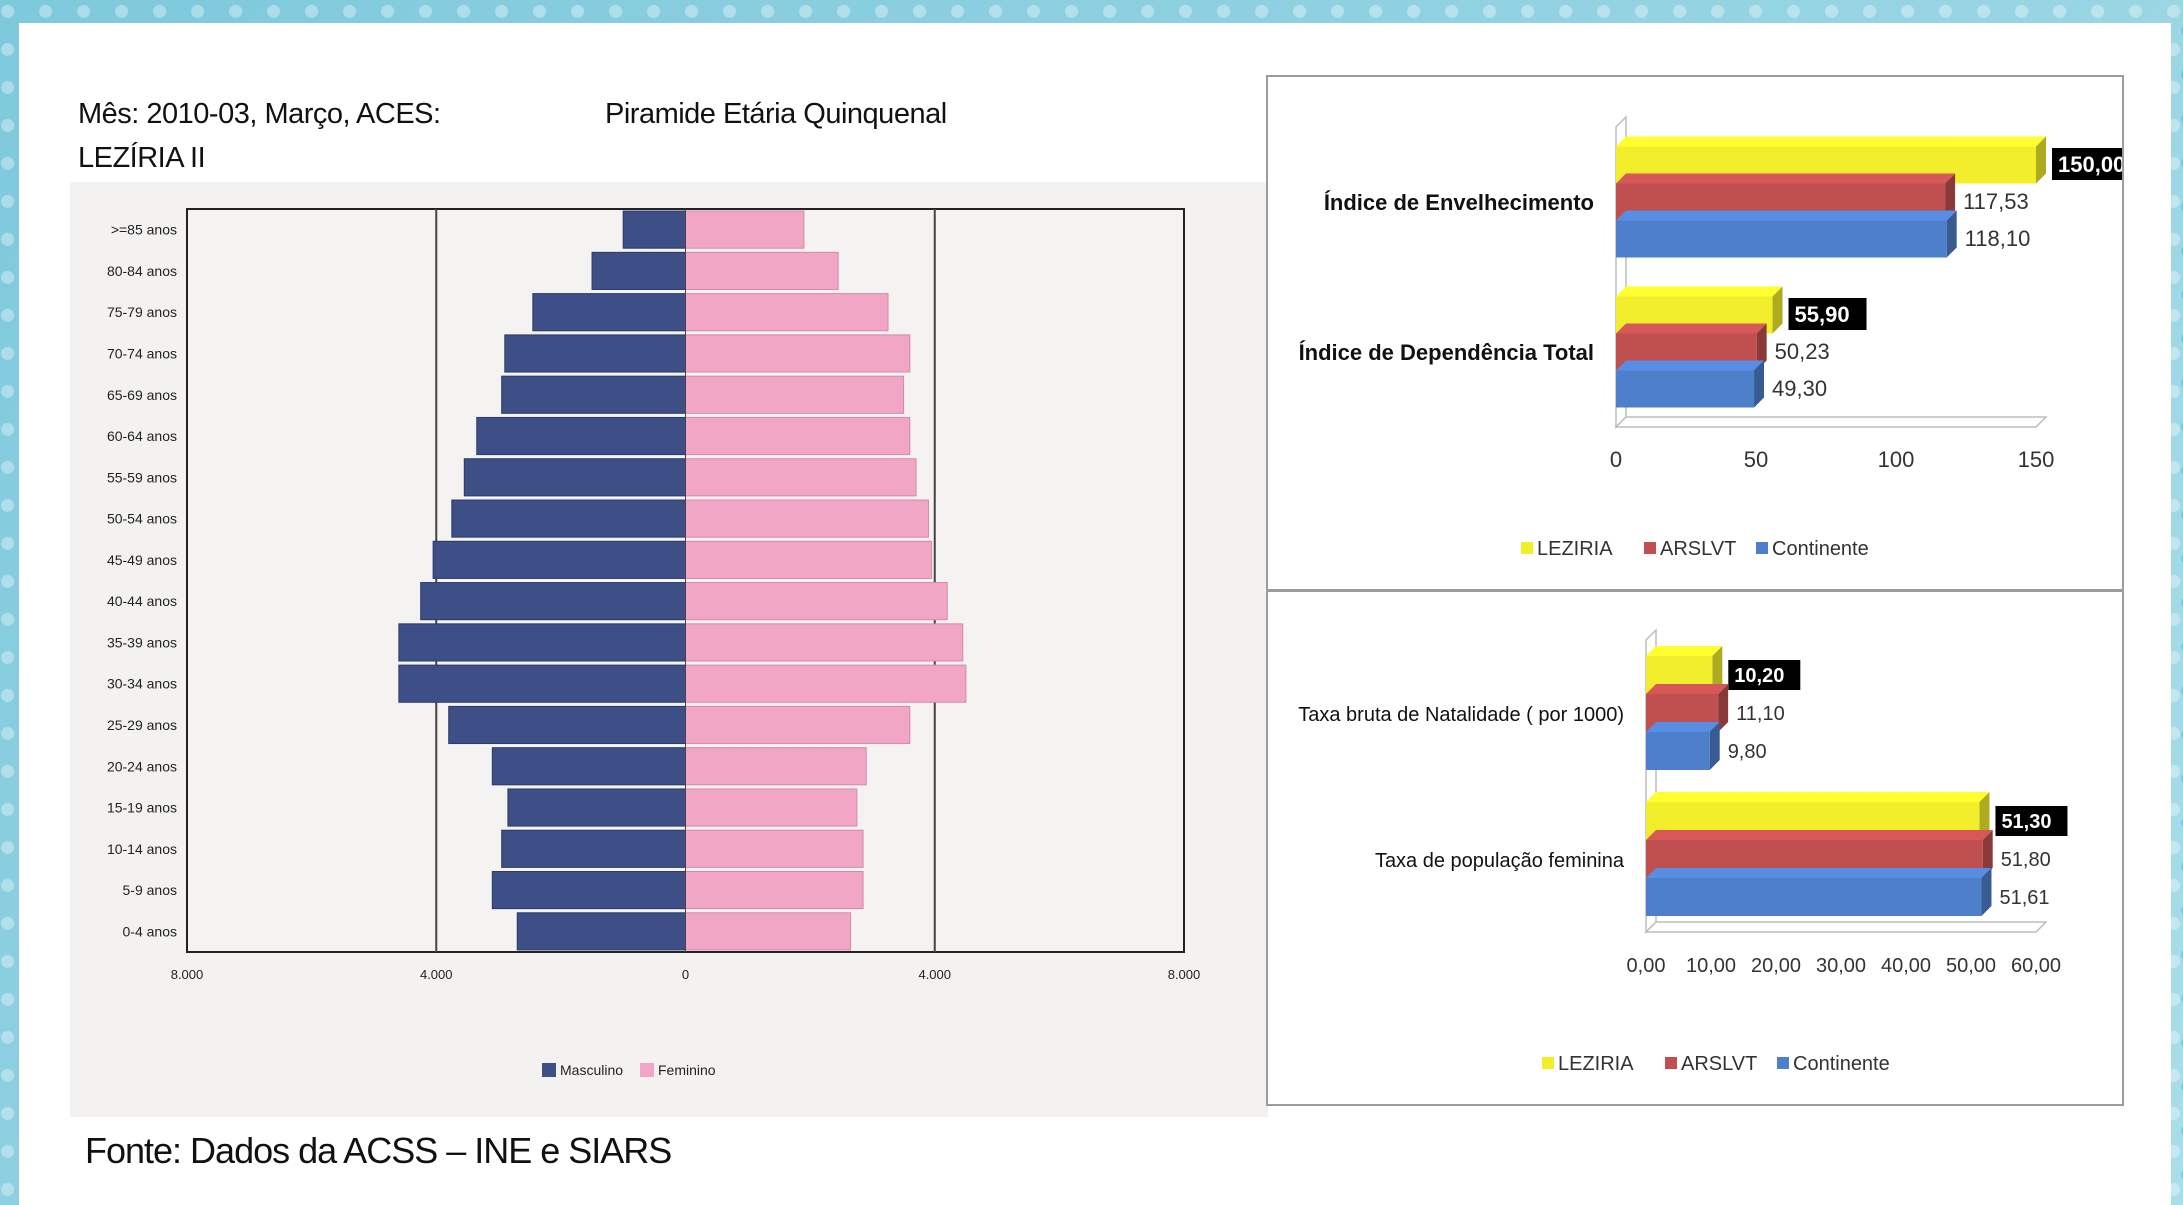  I want to click on data-label-arslvt: 11,10, so click(1760, 714).